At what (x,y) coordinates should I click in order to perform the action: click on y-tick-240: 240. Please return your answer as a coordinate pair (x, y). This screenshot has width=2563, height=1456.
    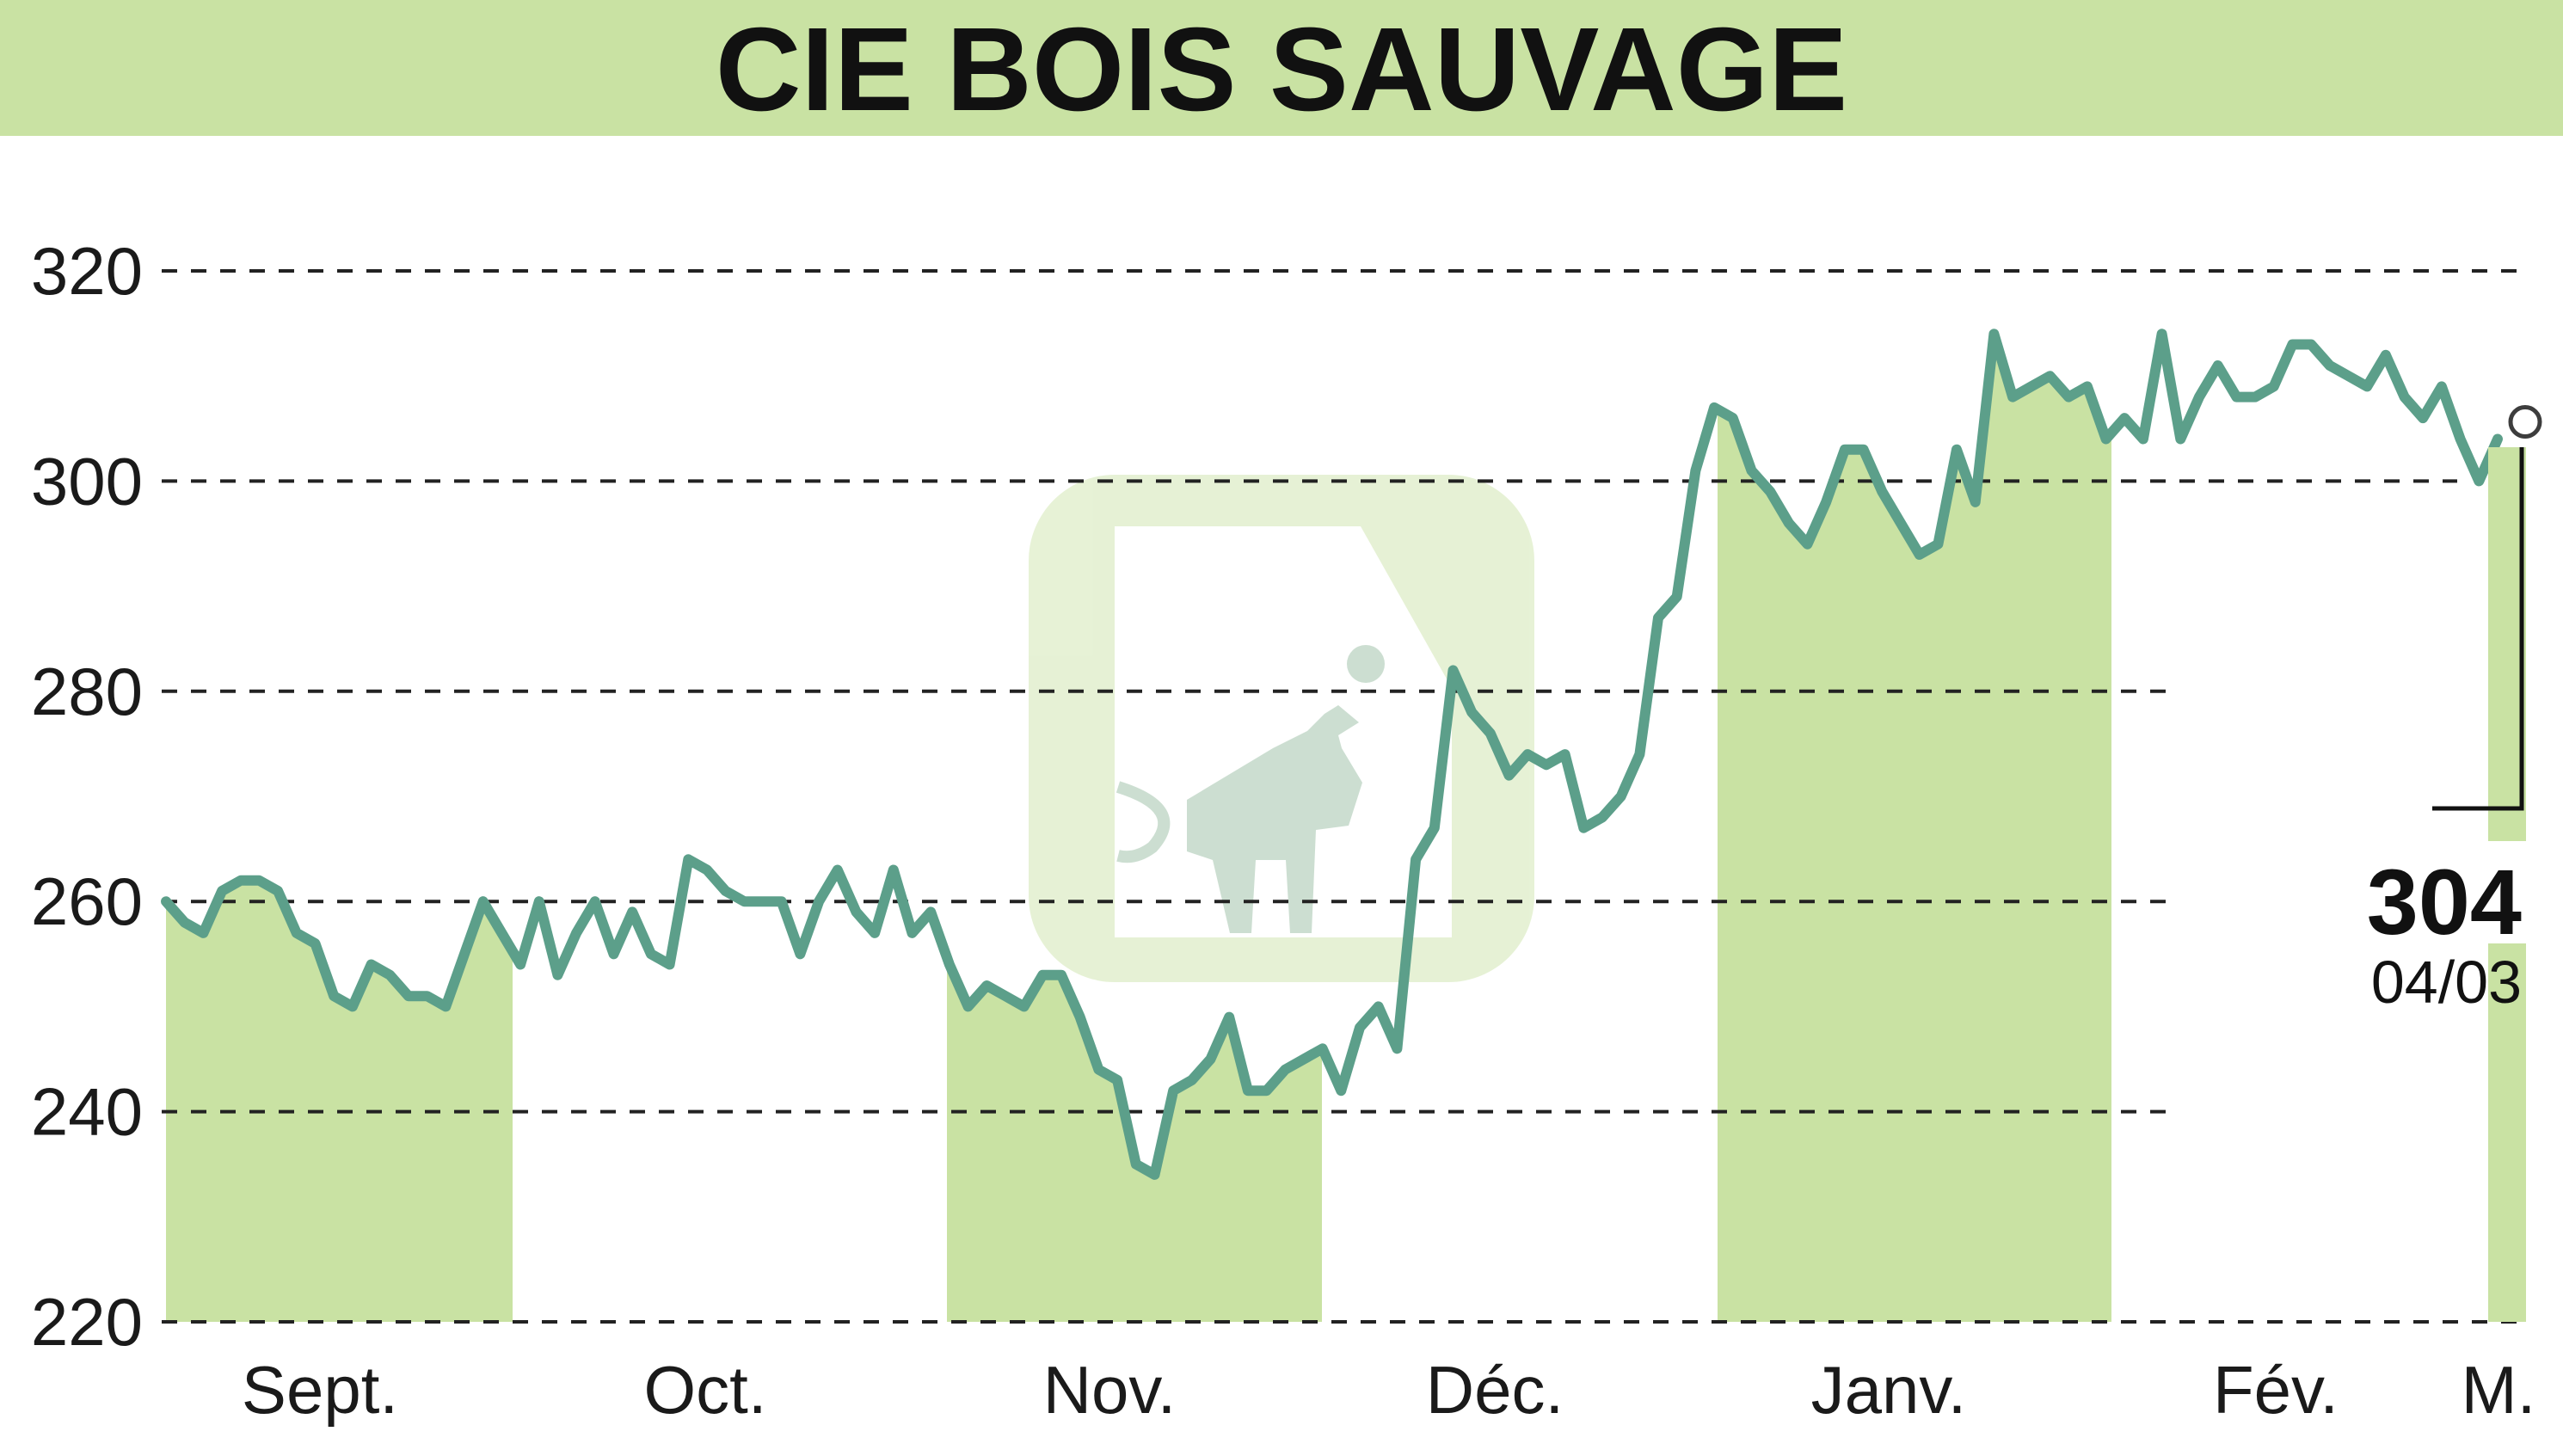
    Looking at the image, I should click on (87, 1112).